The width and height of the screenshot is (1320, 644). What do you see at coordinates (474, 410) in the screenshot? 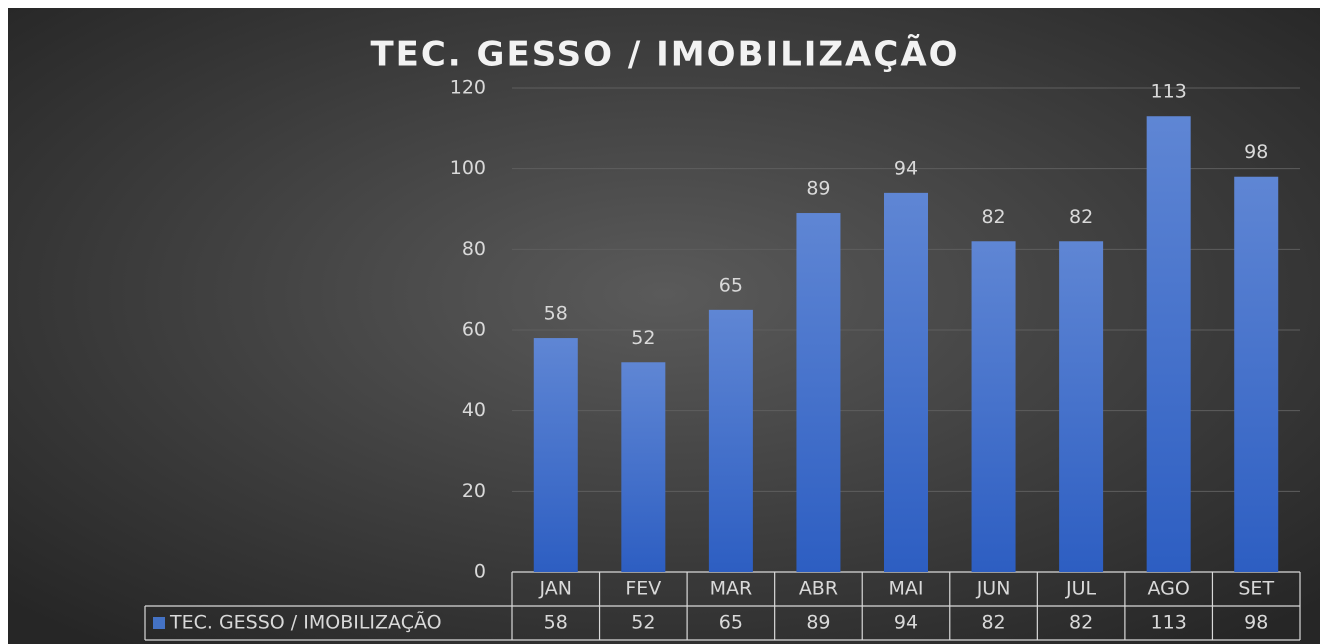
I see `y-tick-label: 40` at bounding box center [474, 410].